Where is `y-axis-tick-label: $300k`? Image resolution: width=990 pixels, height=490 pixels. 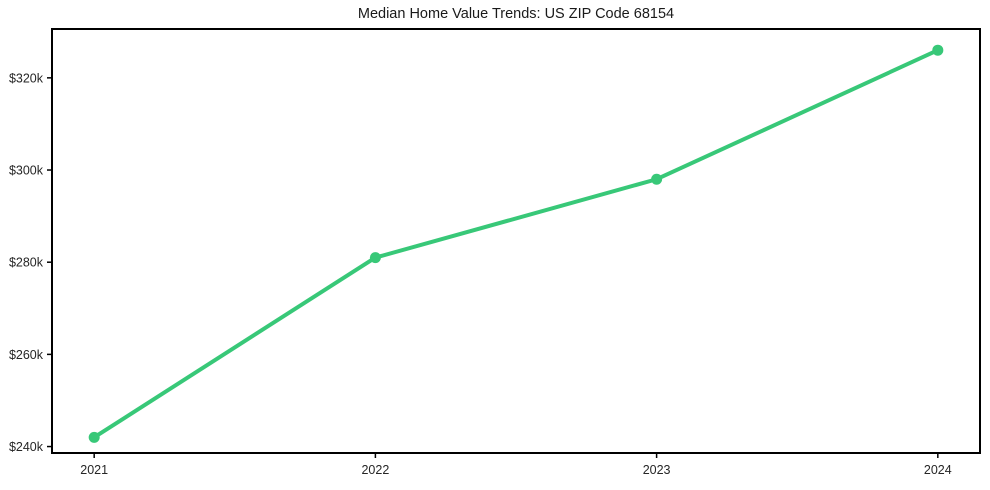 y-axis-tick-label: $300k is located at coordinates (26, 171).